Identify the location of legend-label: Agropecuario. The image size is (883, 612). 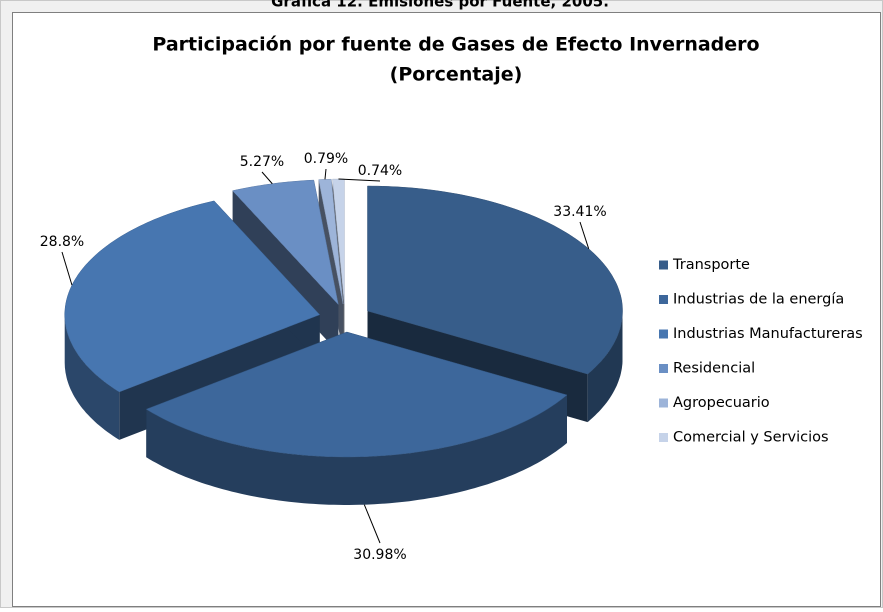
(721, 403).